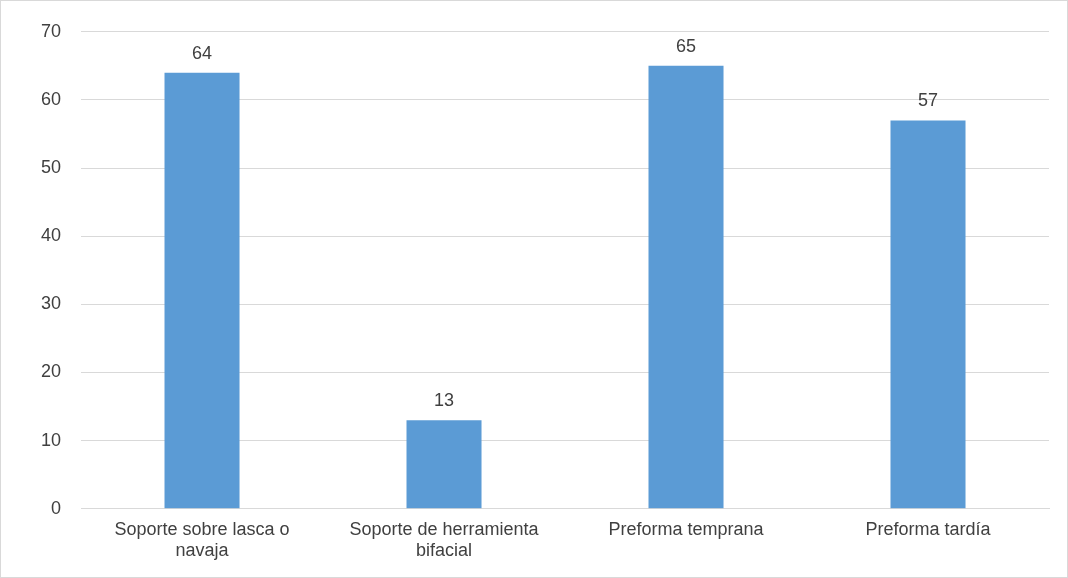 Image resolution: width=1068 pixels, height=578 pixels. Describe the element at coordinates (202, 539) in the screenshot. I see `x-tick-label: Soporte sobre lasca o navaja` at that location.